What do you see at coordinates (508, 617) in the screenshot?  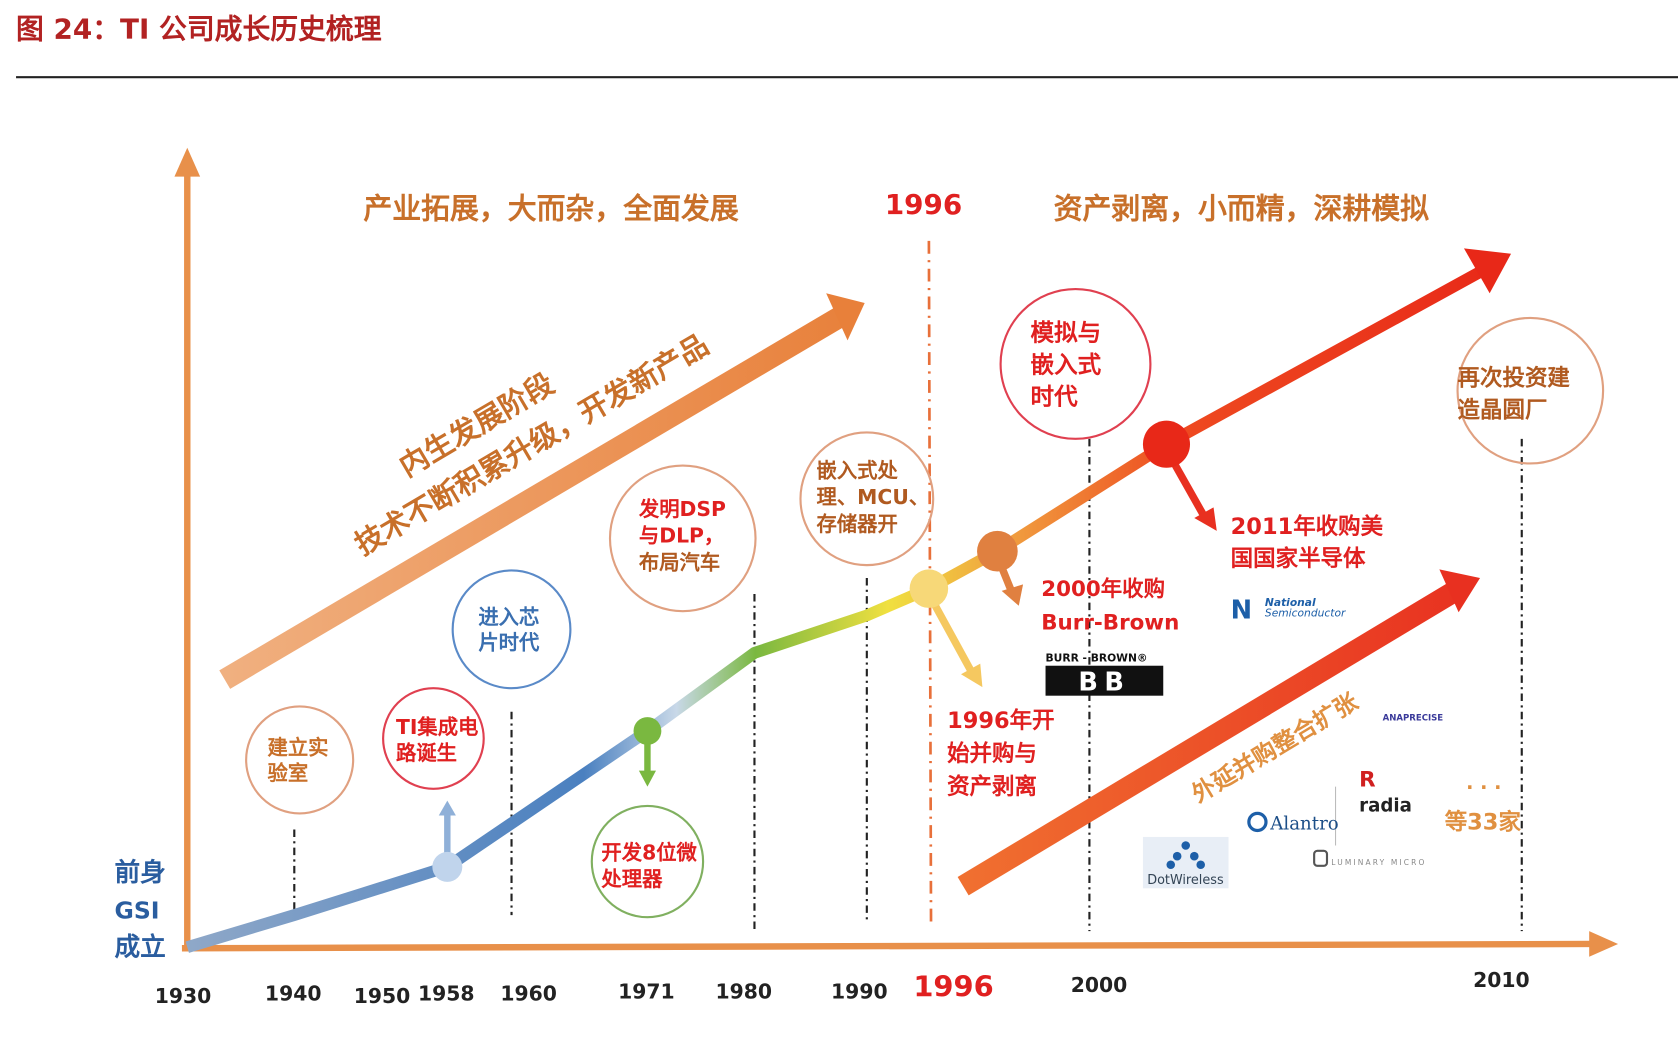 I see `svg-text: 进入芯` at bounding box center [508, 617].